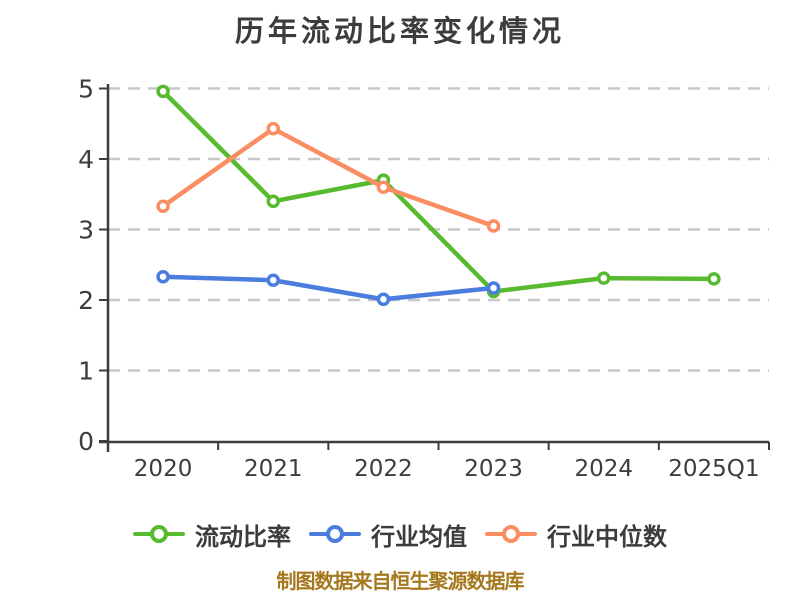 The image size is (800, 600). I want to click on y-tick-label: 0, so click(86, 441).